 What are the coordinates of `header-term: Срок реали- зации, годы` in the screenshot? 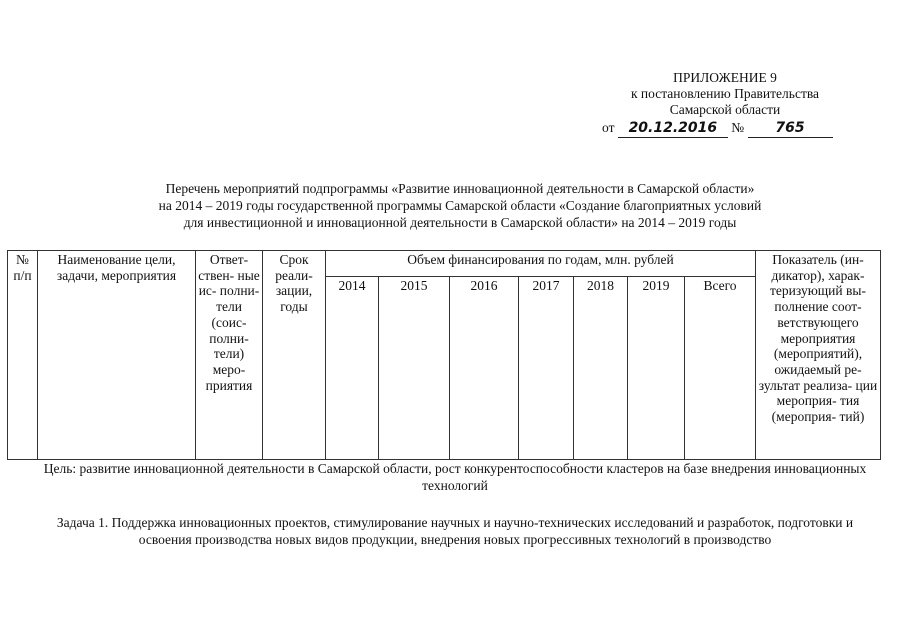 It's located at (294, 355).